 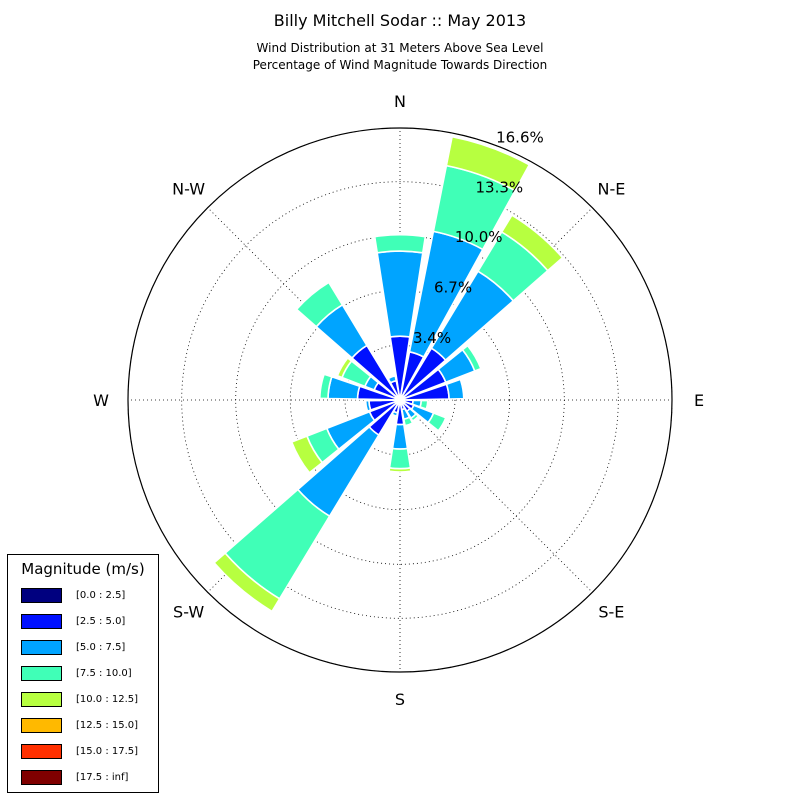 I want to click on legend-label: [7.5 : 10.0], so click(x=104, y=673).